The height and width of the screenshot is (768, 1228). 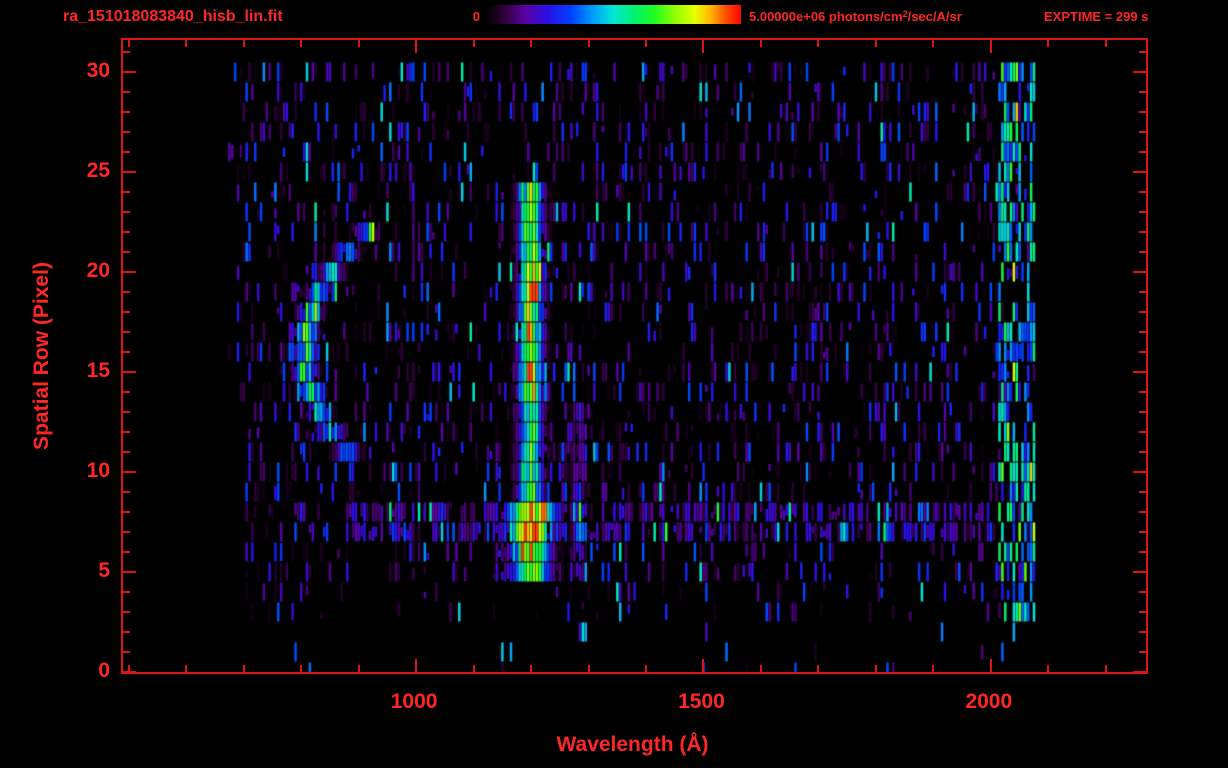 I want to click on y-tick-label: 20, so click(x=98, y=270).